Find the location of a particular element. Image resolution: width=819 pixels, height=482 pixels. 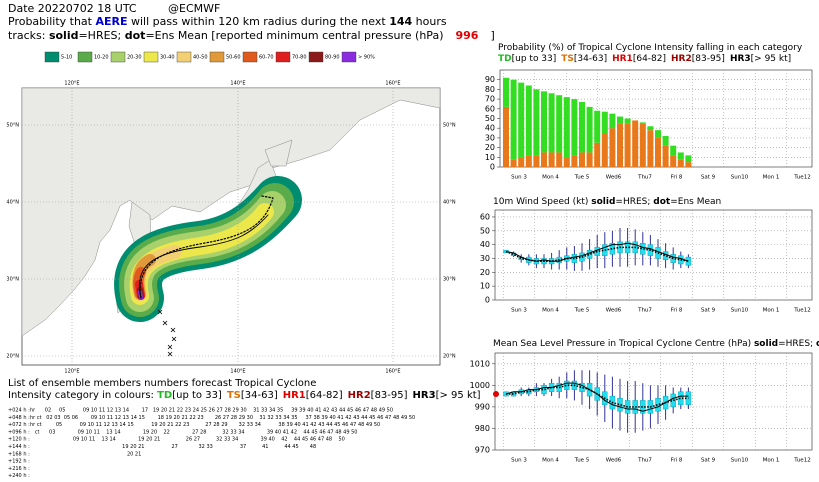

plot-frame is located at coordinates (653, 401).